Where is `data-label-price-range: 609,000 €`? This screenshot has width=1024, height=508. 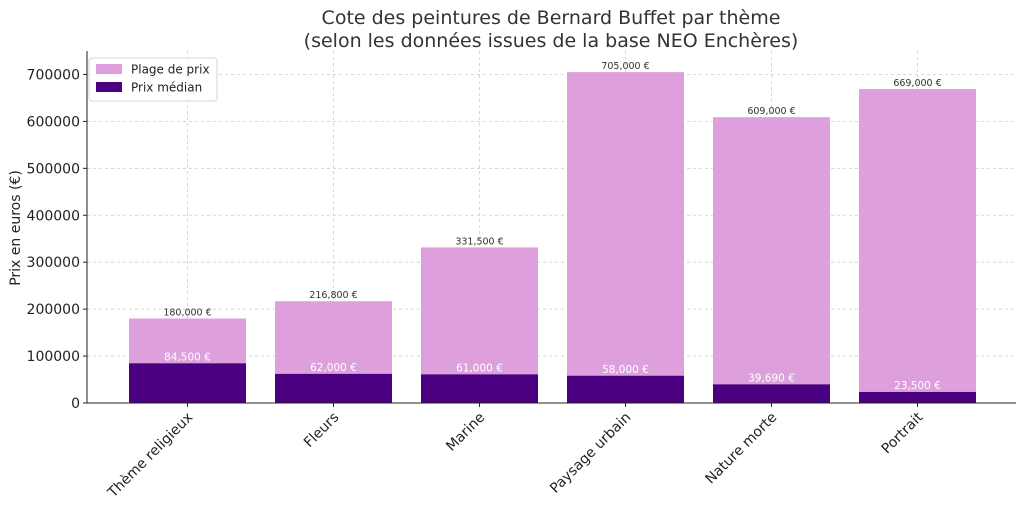 data-label-price-range: 609,000 € is located at coordinates (771, 111).